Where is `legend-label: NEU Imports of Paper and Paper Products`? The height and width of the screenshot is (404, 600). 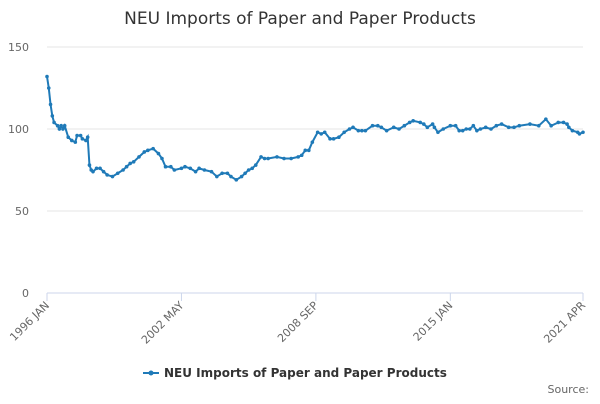
legend-label: NEU Imports of Paper and Paper Products is located at coordinates (305, 373).